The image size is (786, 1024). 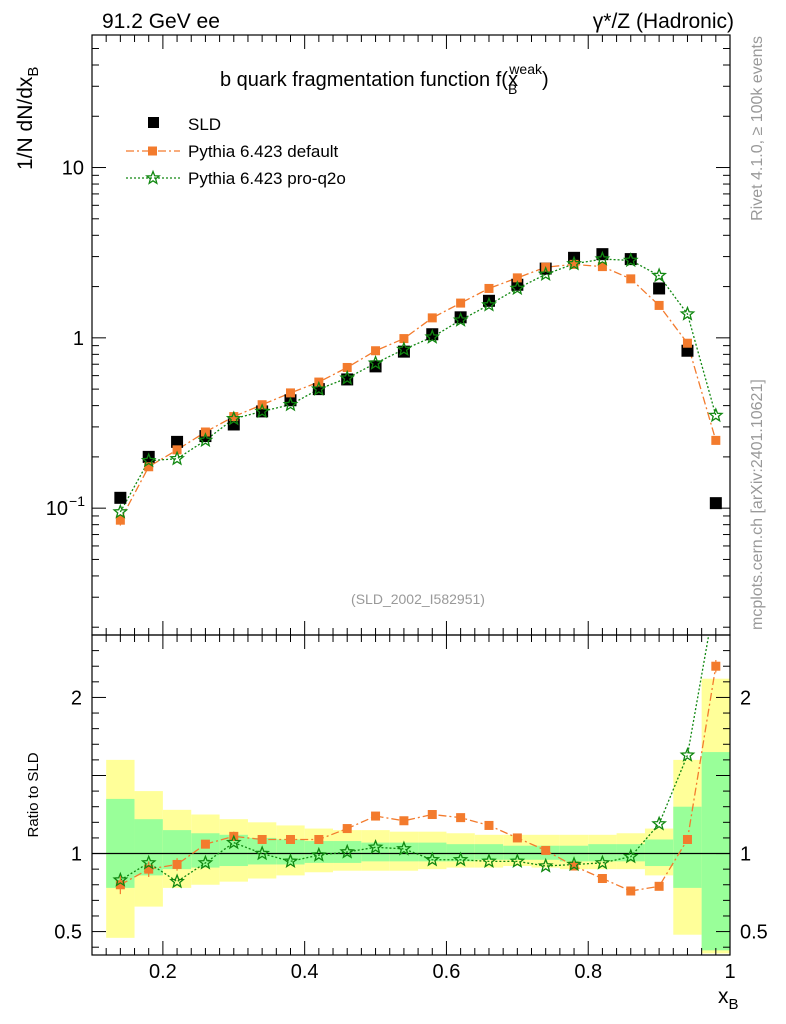 I want to click on main-title: b quark fragmentation function f(xBweak), so click(x=384, y=79).